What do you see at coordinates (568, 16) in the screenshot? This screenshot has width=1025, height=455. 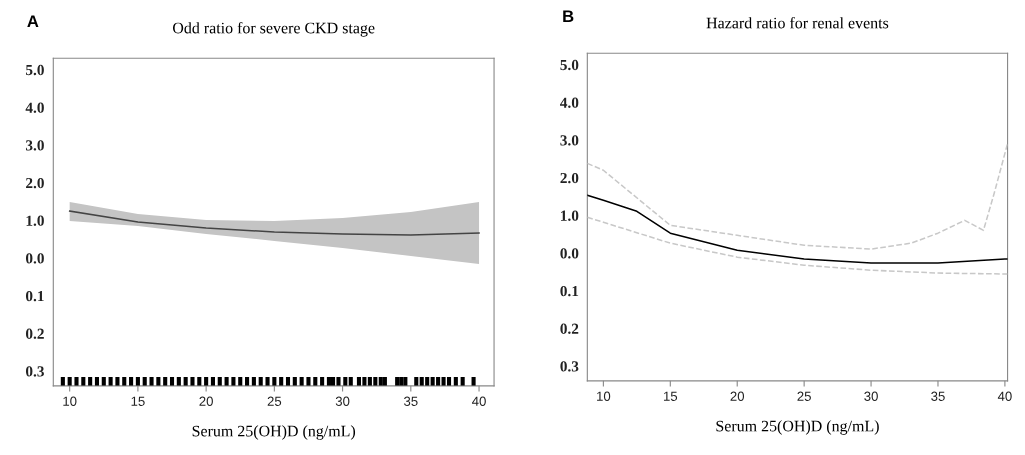 I see `text: B` at bounding box center [568, 16].